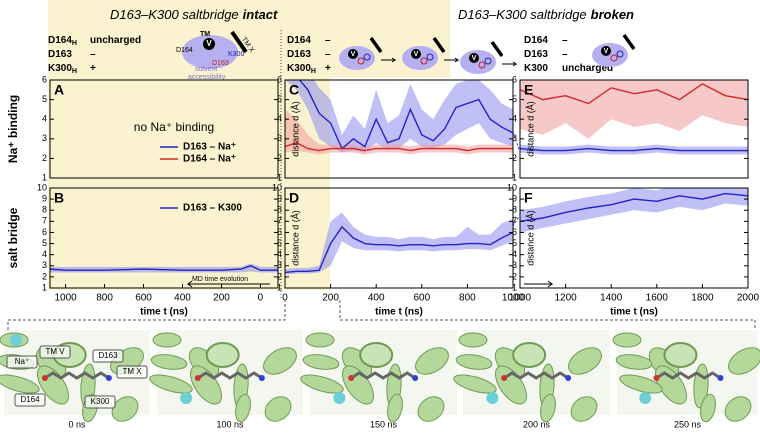  Describe the element at coordinates (221, 298) in the screenshot. I see `x-tick-label: 200` at that location.